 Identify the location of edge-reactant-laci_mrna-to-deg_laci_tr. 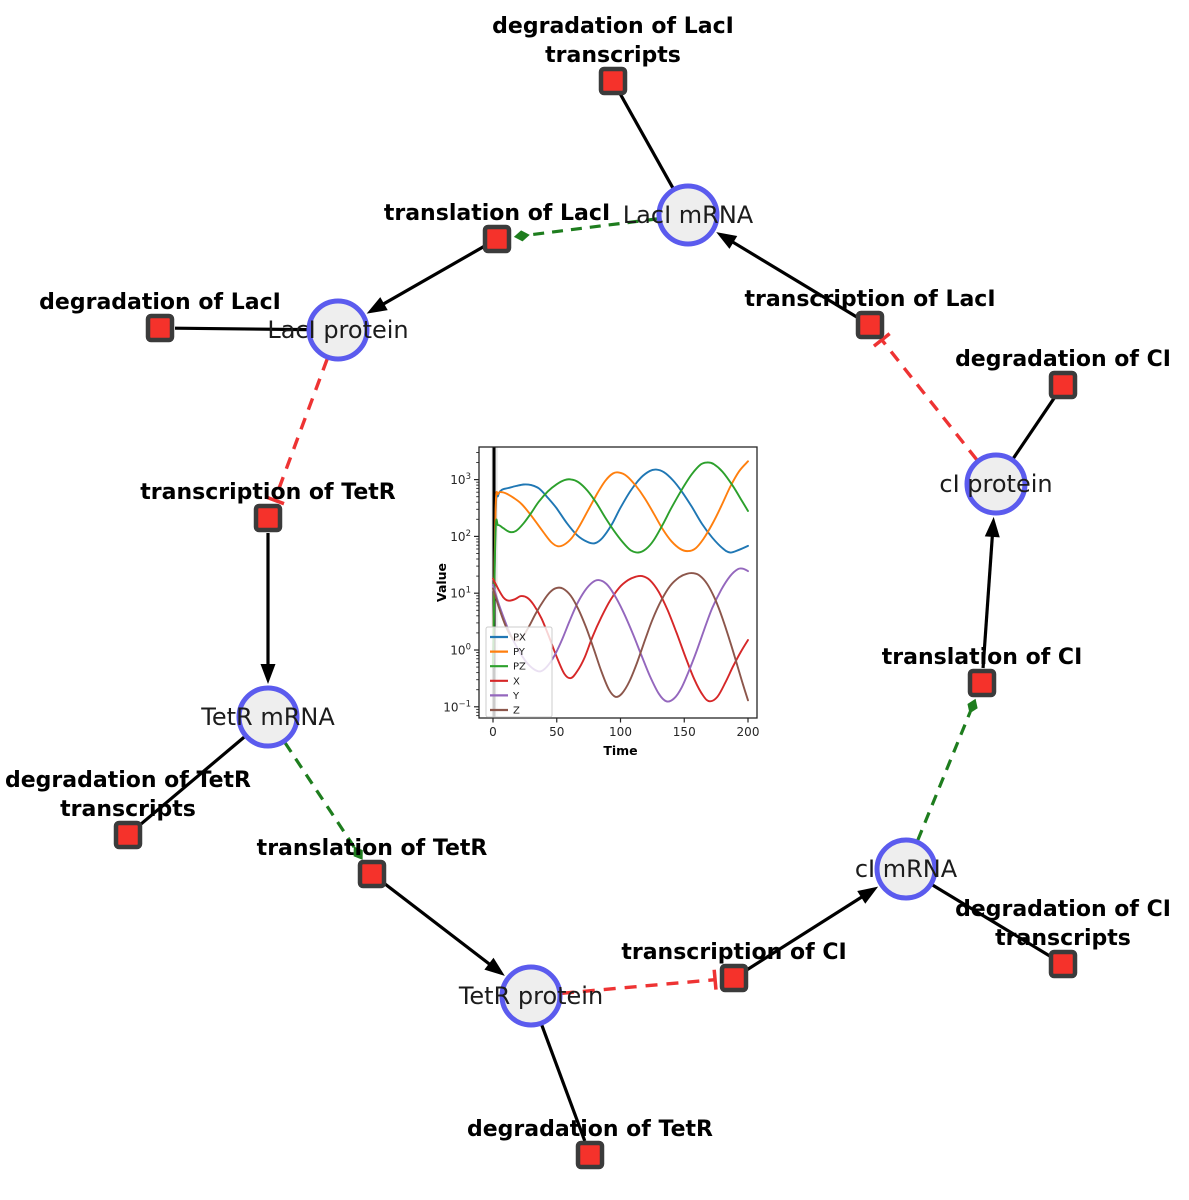
(646, 141).